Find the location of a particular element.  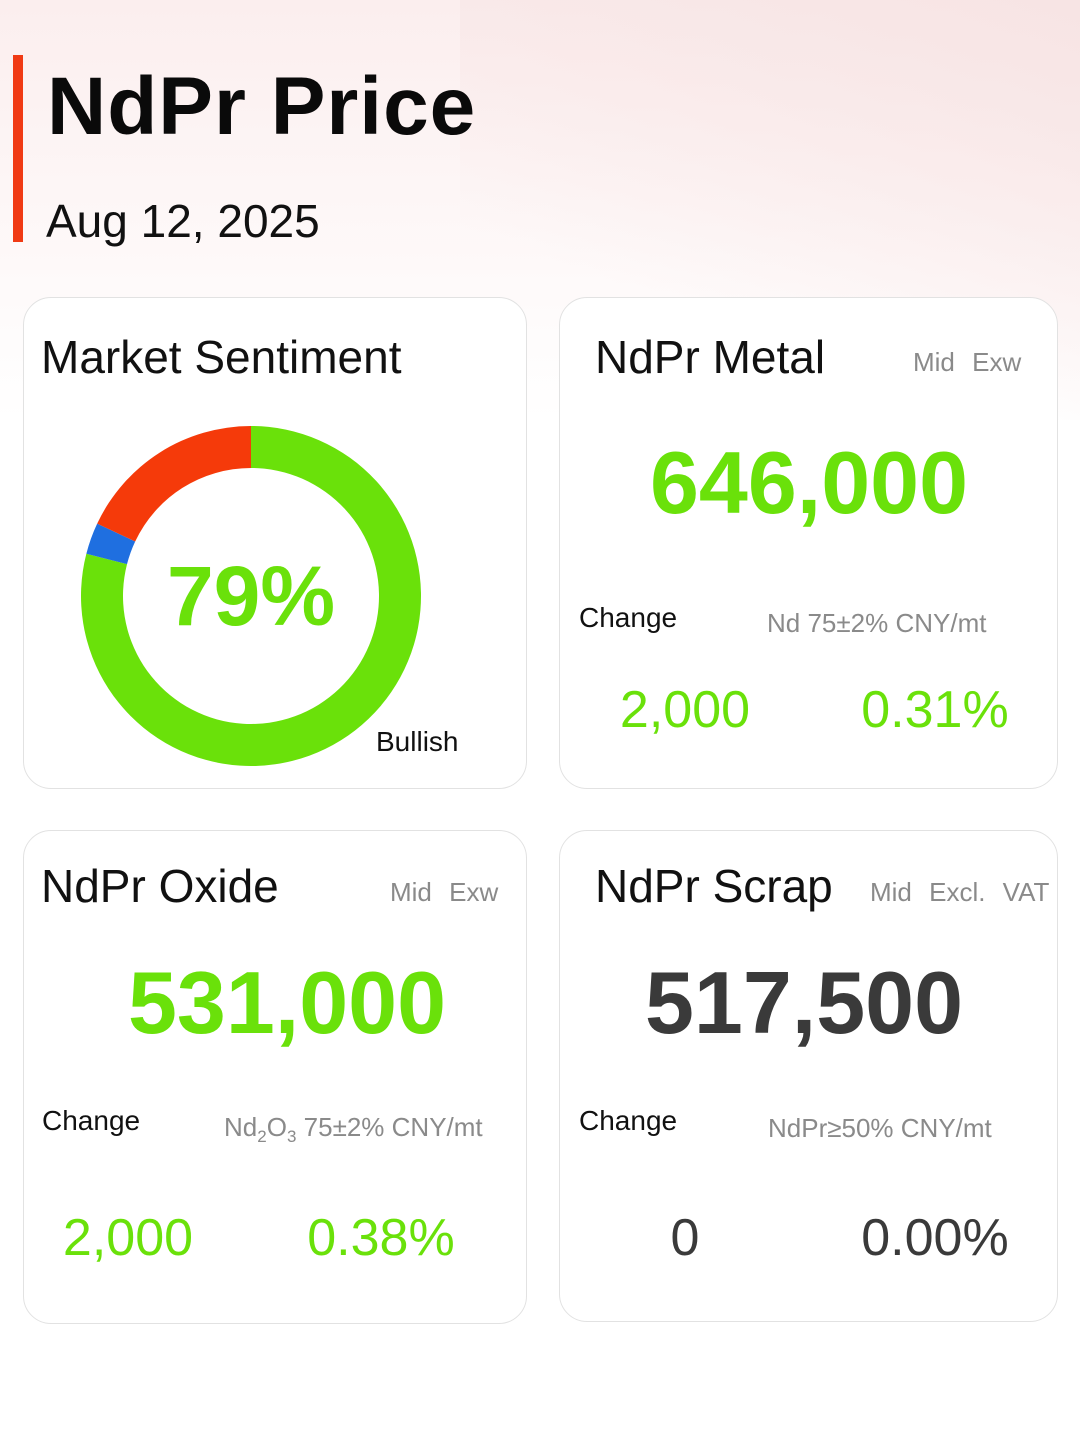

ndpr-metal-title: NdPr Metal is located at coordinates (710, 357).